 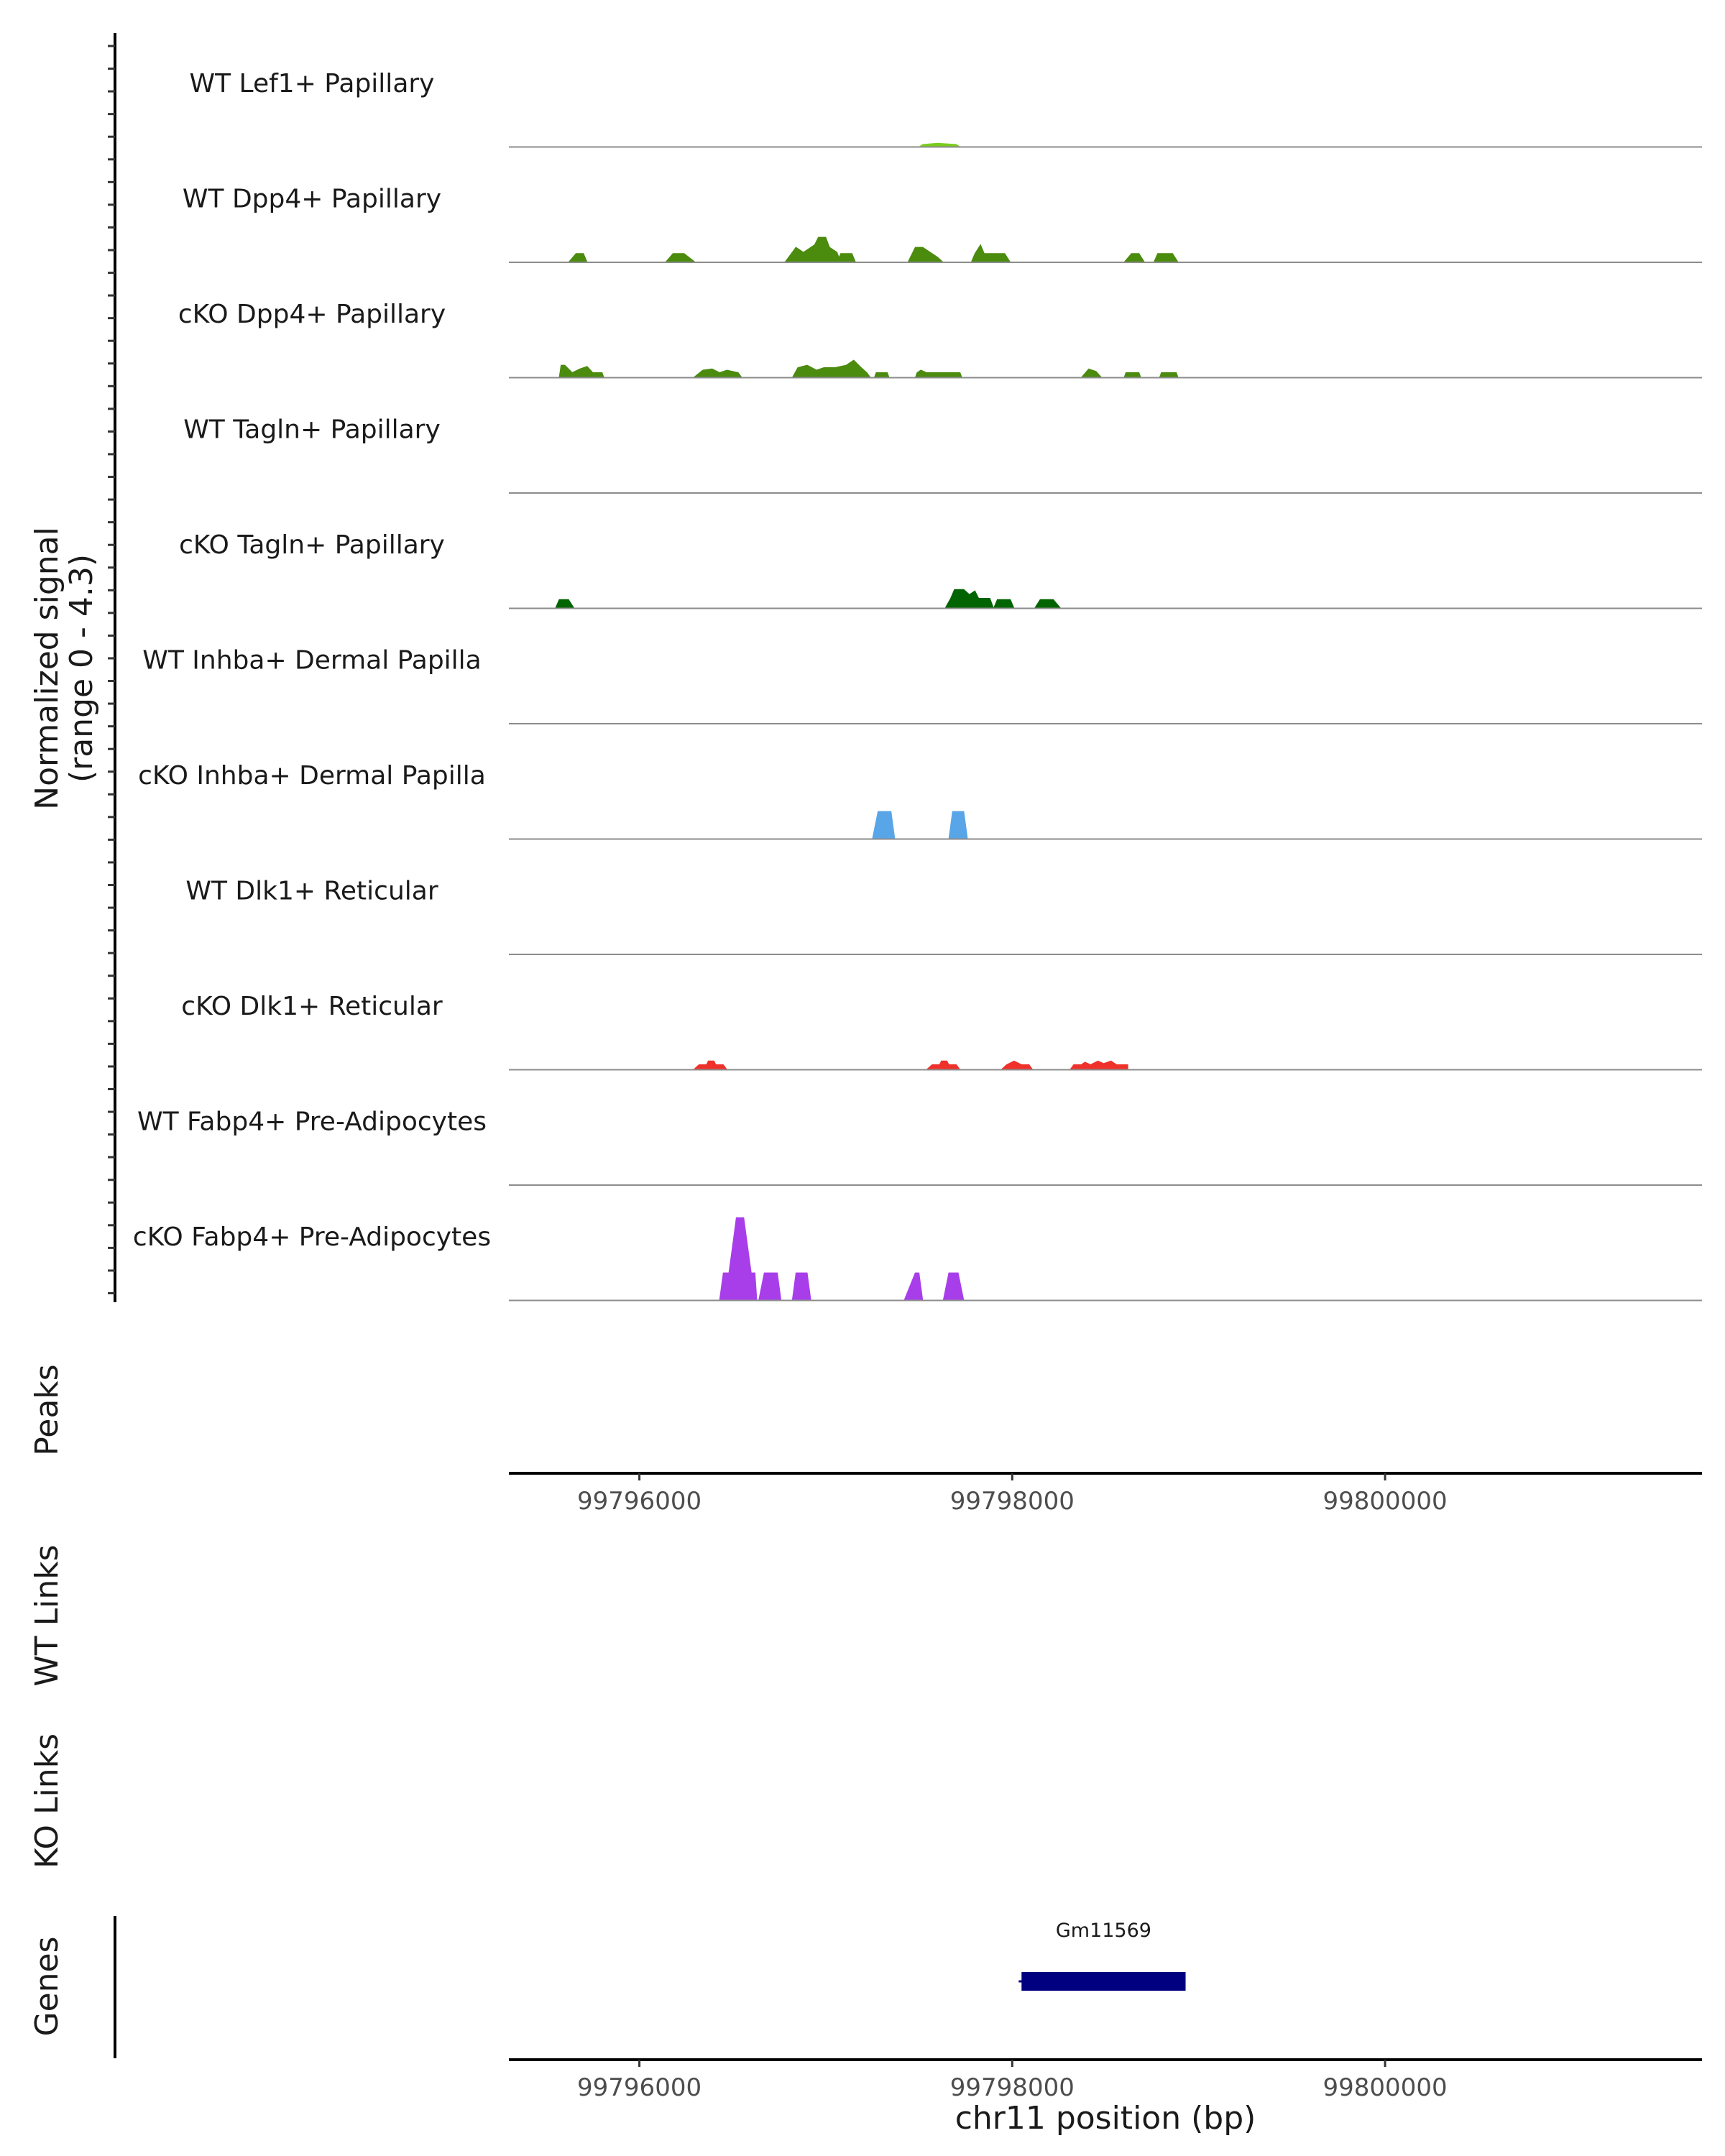 What do you see at coordinates (940, 339) in the screenshot?
I see `track-3: cKO Dpp4+ Papillary` at bounding box center [940, 339].